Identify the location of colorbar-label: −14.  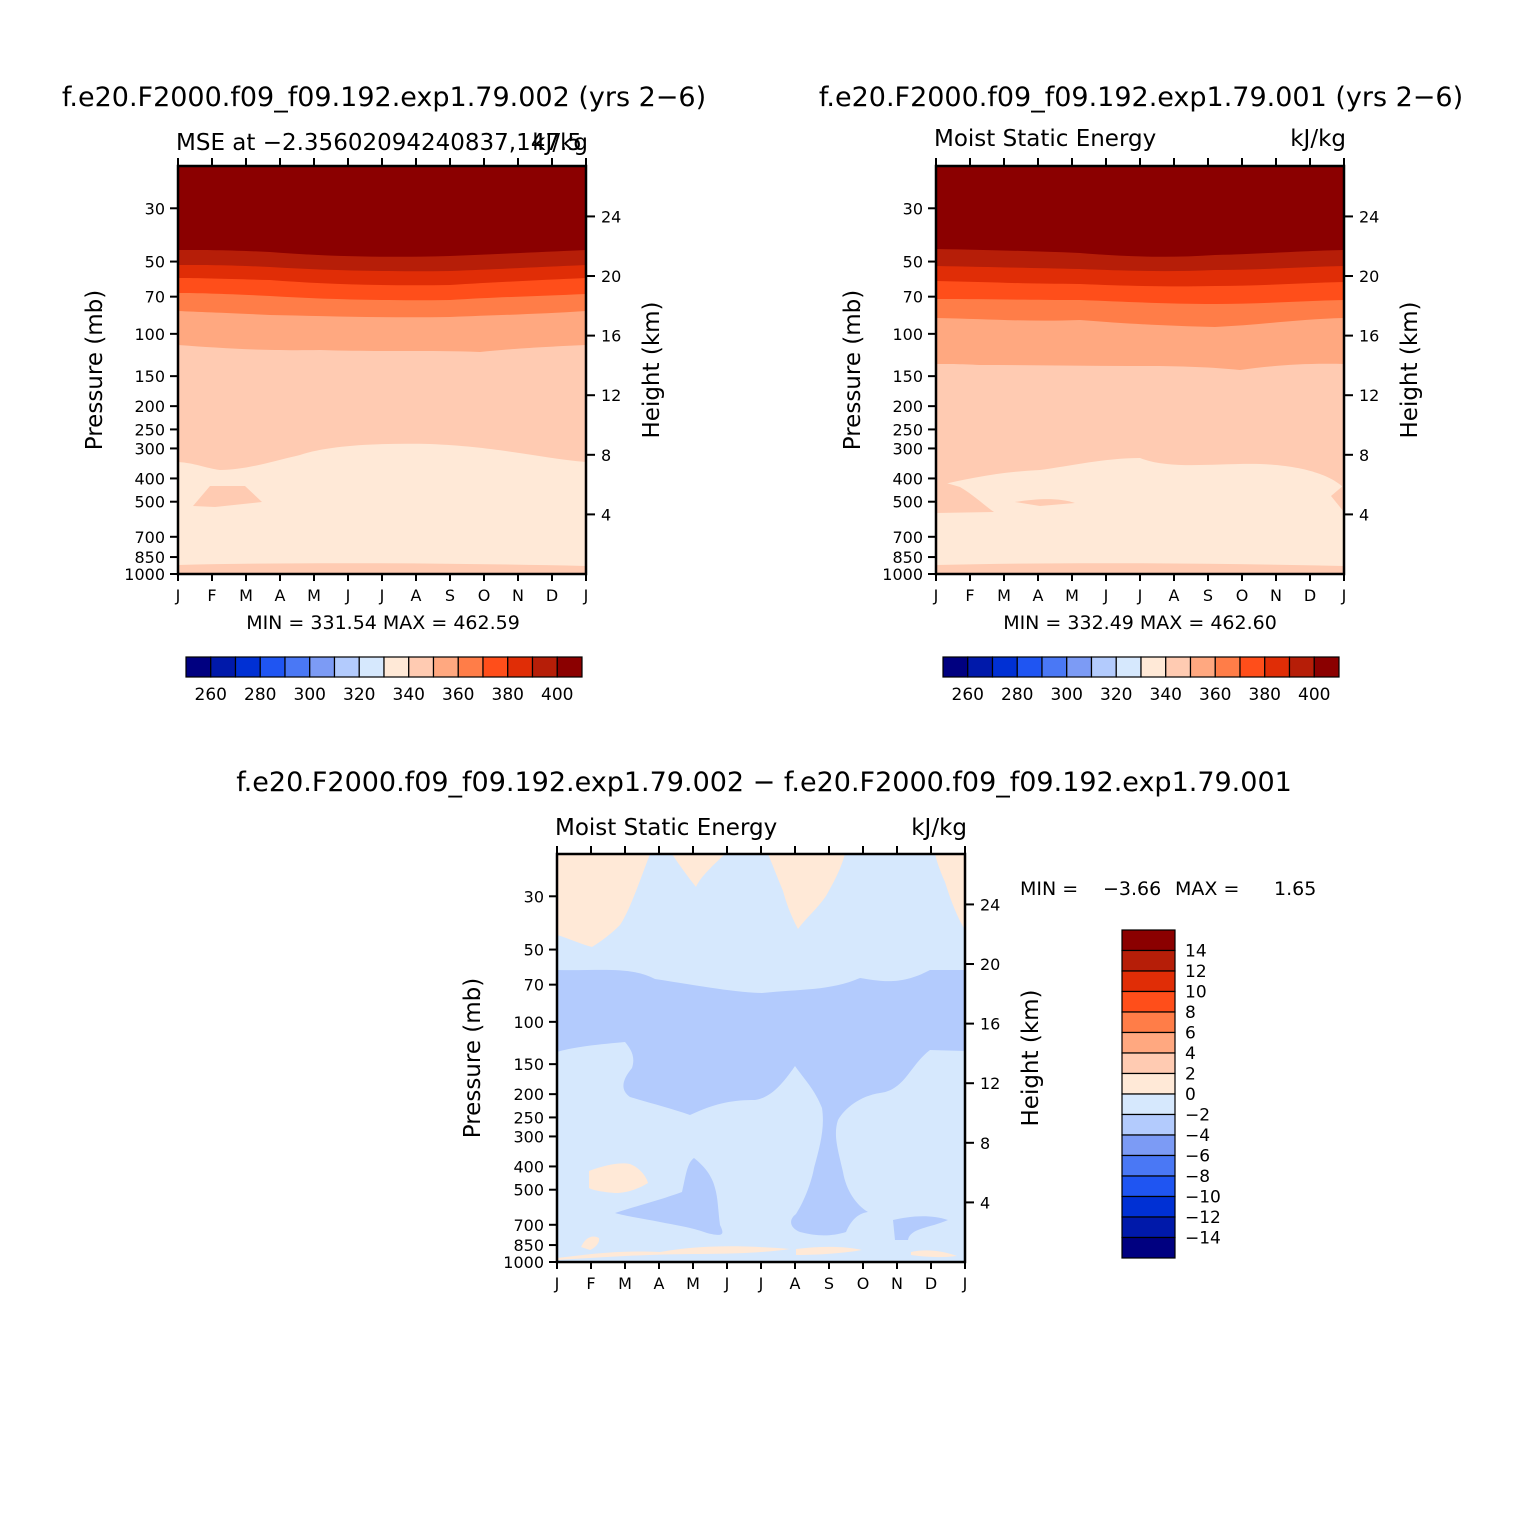
(1203, 1239).